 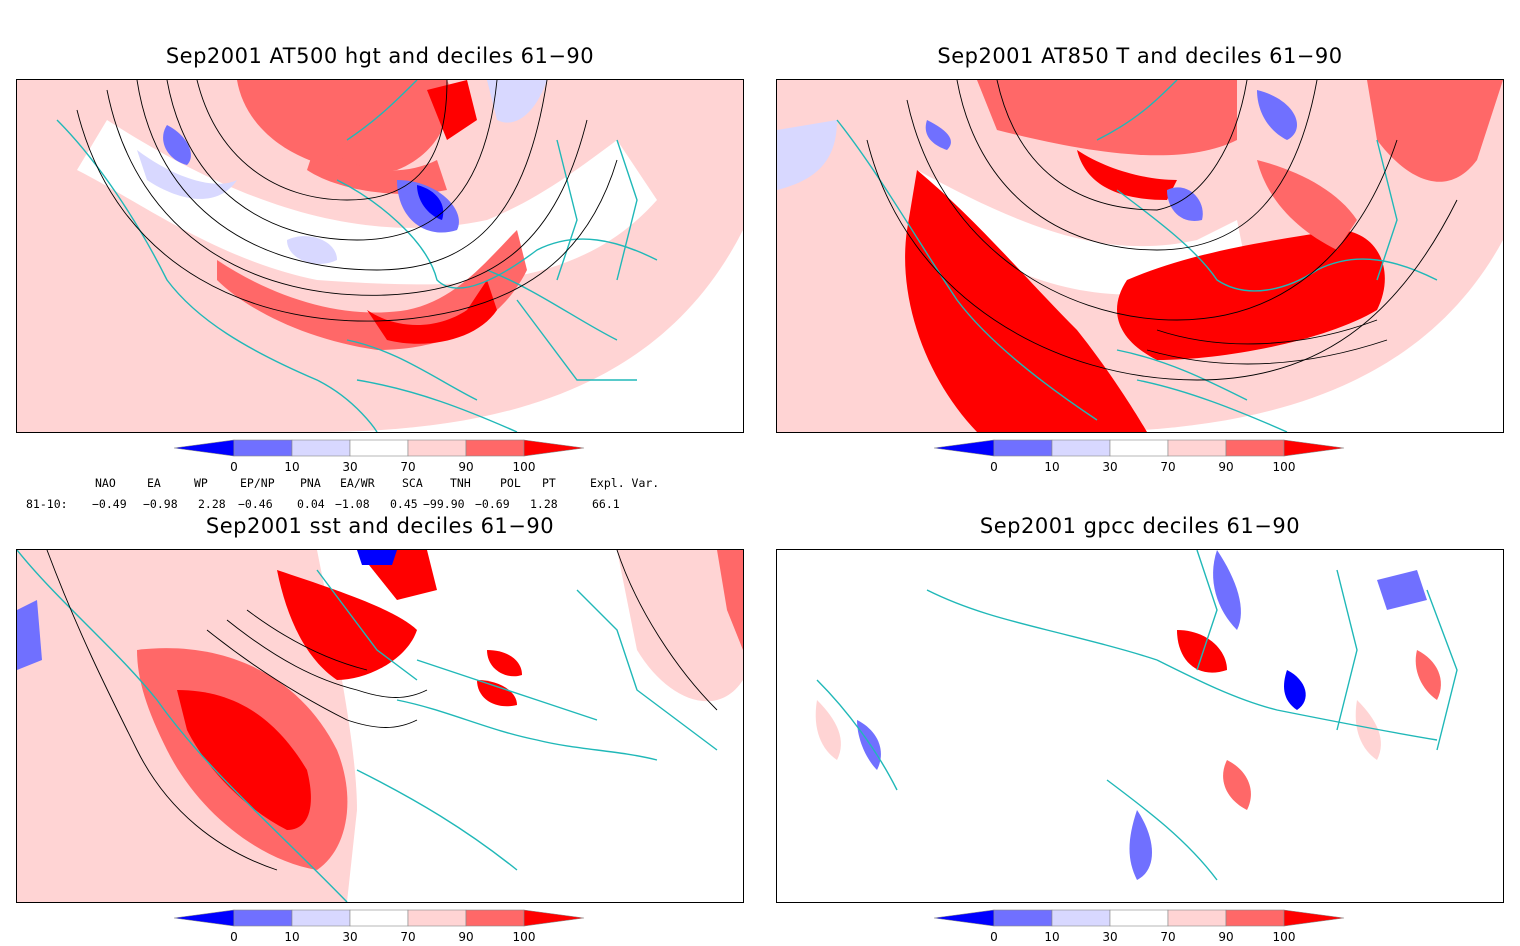 I want to click on index-header: NAO, so click(x=105, y=483).